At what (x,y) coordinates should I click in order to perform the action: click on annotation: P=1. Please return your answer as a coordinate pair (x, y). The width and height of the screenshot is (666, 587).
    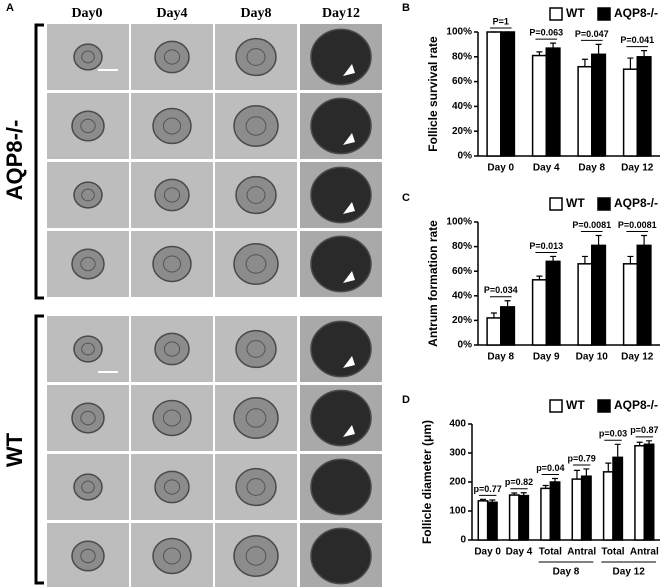
    Looking at the image, I should click on (501, 21).